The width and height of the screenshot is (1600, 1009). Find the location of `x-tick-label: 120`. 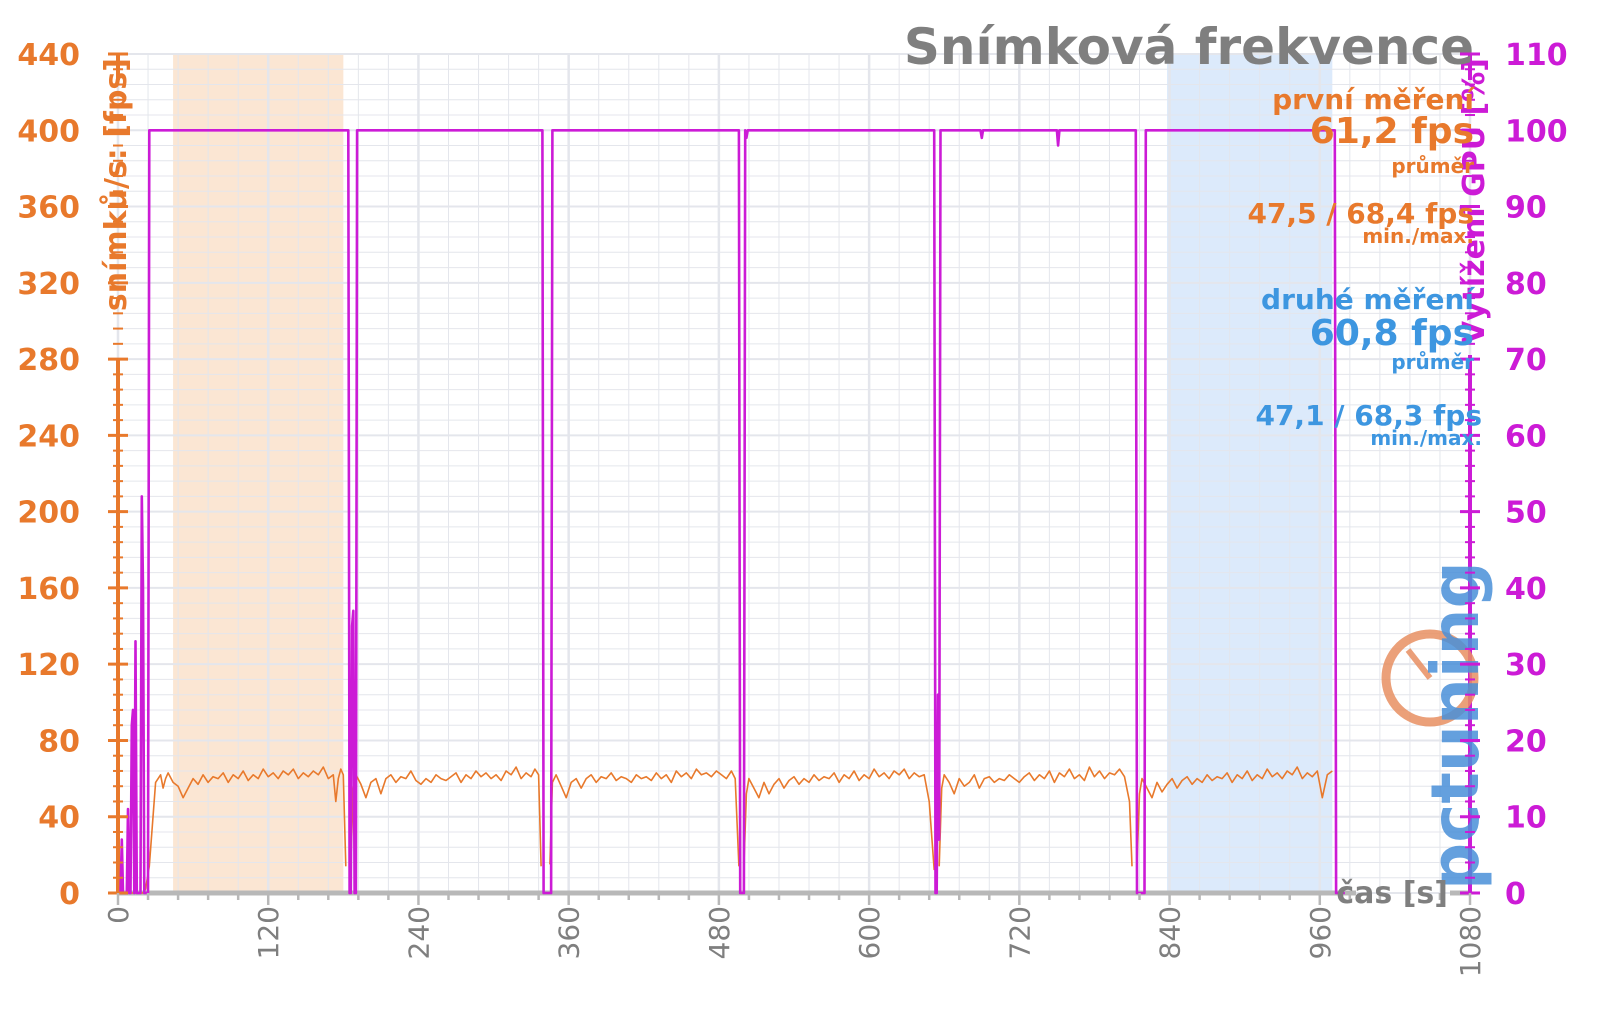

x-tick-label: 120 is located at coordinates (268, 932).